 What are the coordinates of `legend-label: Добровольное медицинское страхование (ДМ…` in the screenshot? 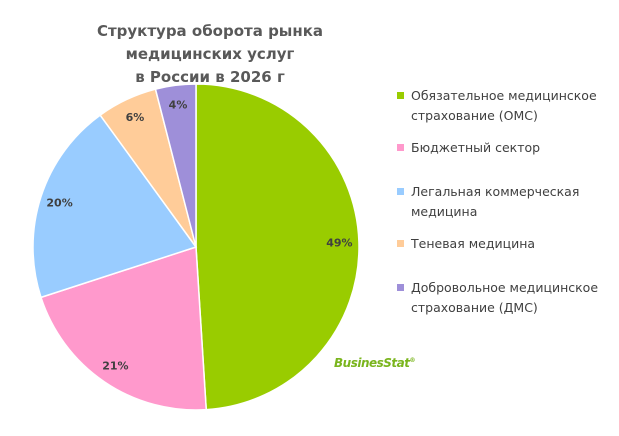 It's located at (505, 297).